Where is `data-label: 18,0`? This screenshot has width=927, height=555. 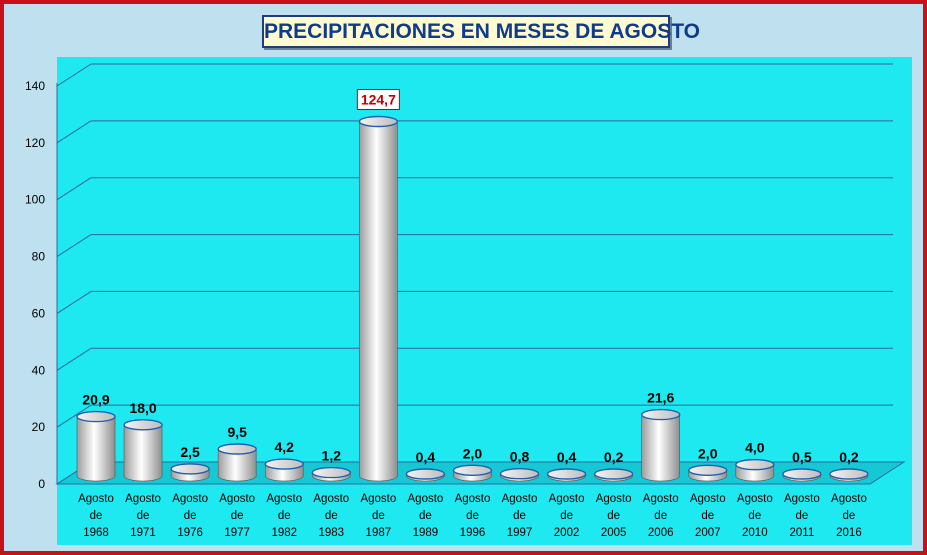
data-label: 18,0 is located at coordinates (142, 408).